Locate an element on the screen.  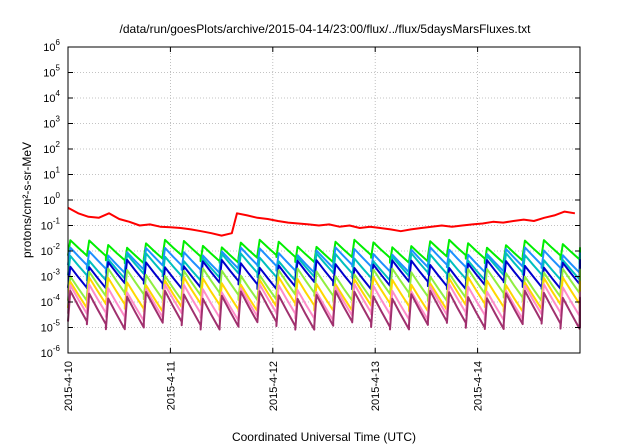
y-tick-label: 10⁵ is located at coordinates (51, 72).